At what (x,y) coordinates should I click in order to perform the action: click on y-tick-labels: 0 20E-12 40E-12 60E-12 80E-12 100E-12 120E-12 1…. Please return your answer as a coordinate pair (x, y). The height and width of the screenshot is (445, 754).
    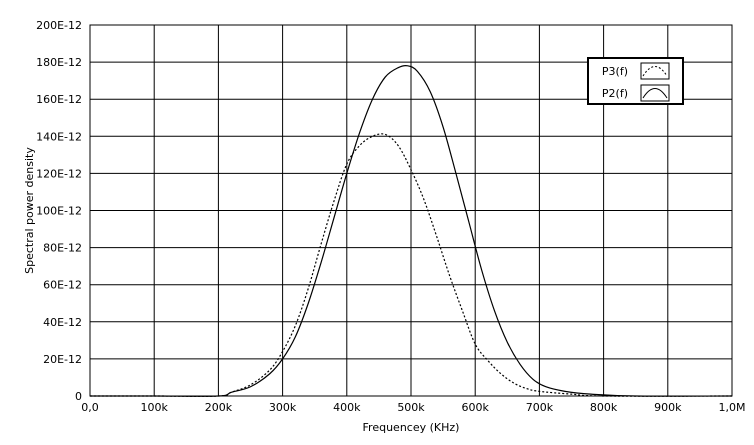
    Looking at the image, I should click on (59, 211).